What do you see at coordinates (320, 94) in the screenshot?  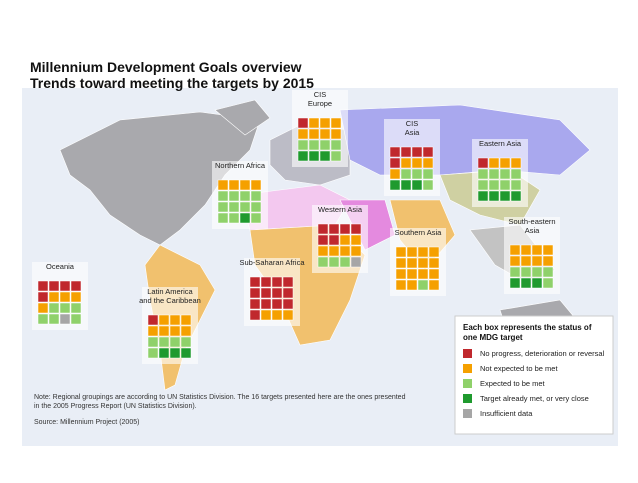 I see `region-label: CIS` at bounding box center [320, 94].